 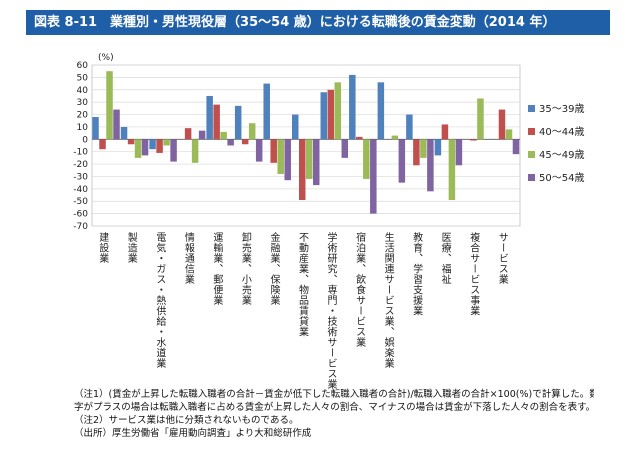 I want to click on y-tick-label: 10, so click(x=83, y=128).